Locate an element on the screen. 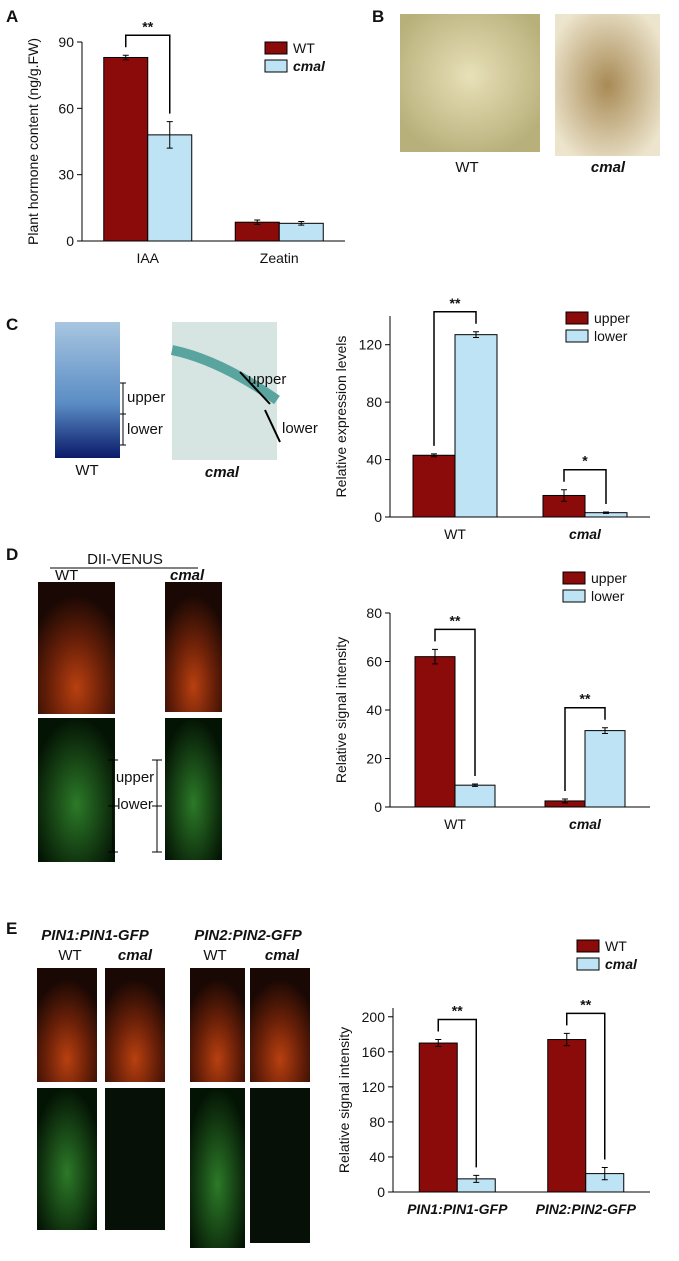 The width and height of the screenshot is (679, 1261). significance-label: * is located at coordinates (585, 461).